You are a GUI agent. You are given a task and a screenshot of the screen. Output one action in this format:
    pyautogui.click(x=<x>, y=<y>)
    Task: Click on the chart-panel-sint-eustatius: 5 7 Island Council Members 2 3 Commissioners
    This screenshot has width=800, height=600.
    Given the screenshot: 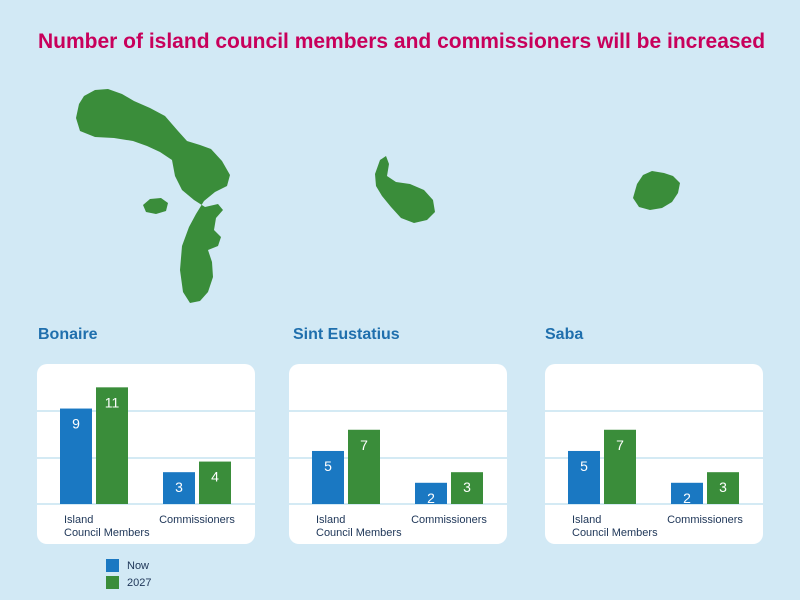 What is the action you would take?
    pyautogui.click(x=398, y=454)
    